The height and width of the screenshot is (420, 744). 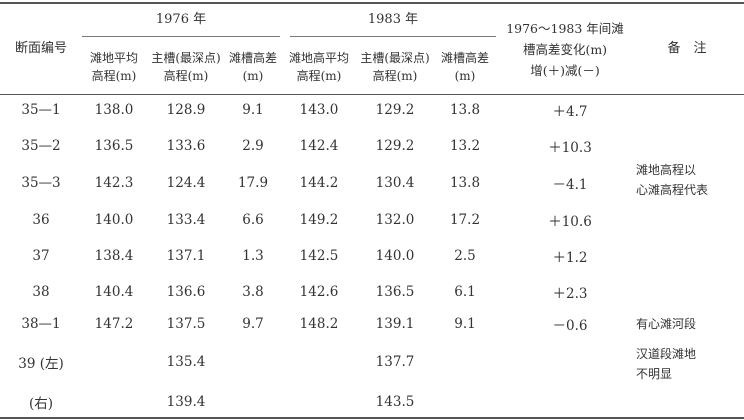 What do you see at coordinates (666, 324) in the screenshot?
I see `note2-text: 有心滩河段` at bounding box center [666, 324].